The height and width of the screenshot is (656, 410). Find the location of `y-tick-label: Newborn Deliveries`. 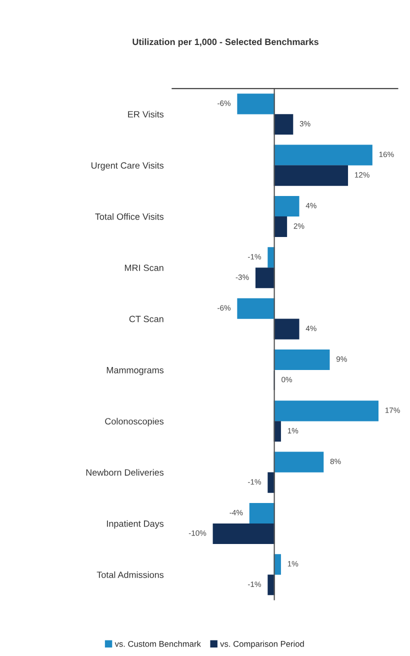

y-tick-label: Newborn Deliveries is located at coordinates (125, 472).